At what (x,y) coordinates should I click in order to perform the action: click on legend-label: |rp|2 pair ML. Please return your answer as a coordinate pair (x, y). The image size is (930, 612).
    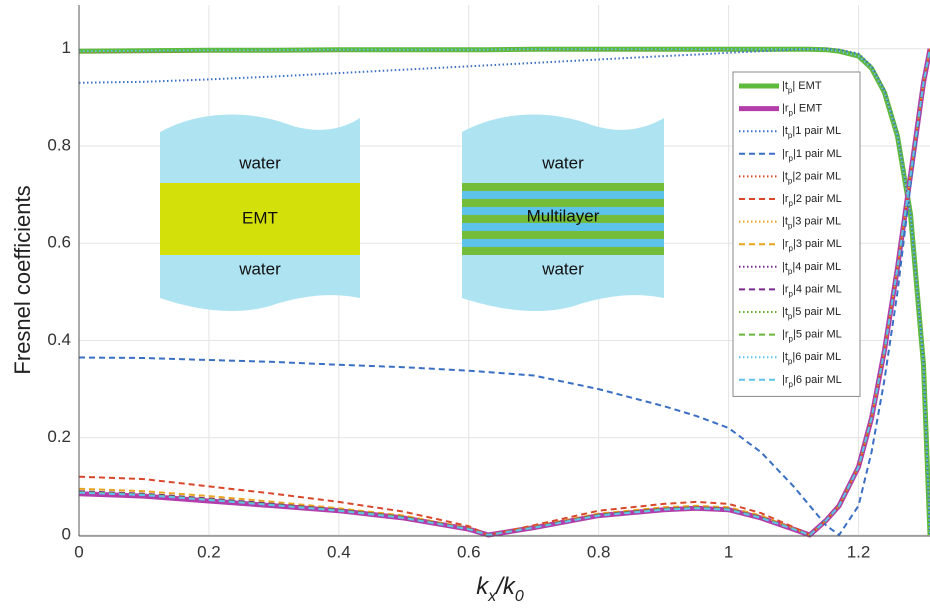
    Looking at the image, I should click on (812, 200).